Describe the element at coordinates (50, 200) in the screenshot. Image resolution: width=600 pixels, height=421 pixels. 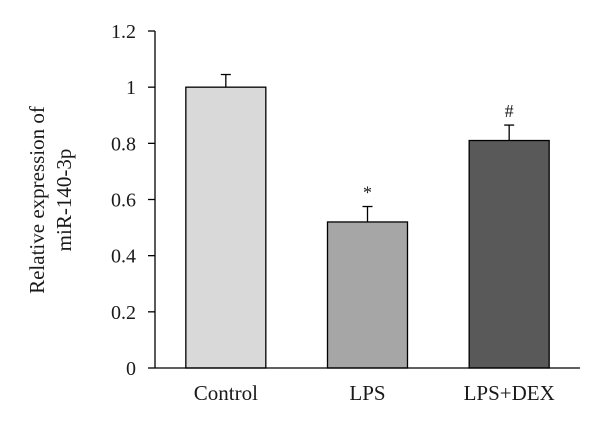
I see `y-axis-title: Relative expression of miR-140-3p` at that location.